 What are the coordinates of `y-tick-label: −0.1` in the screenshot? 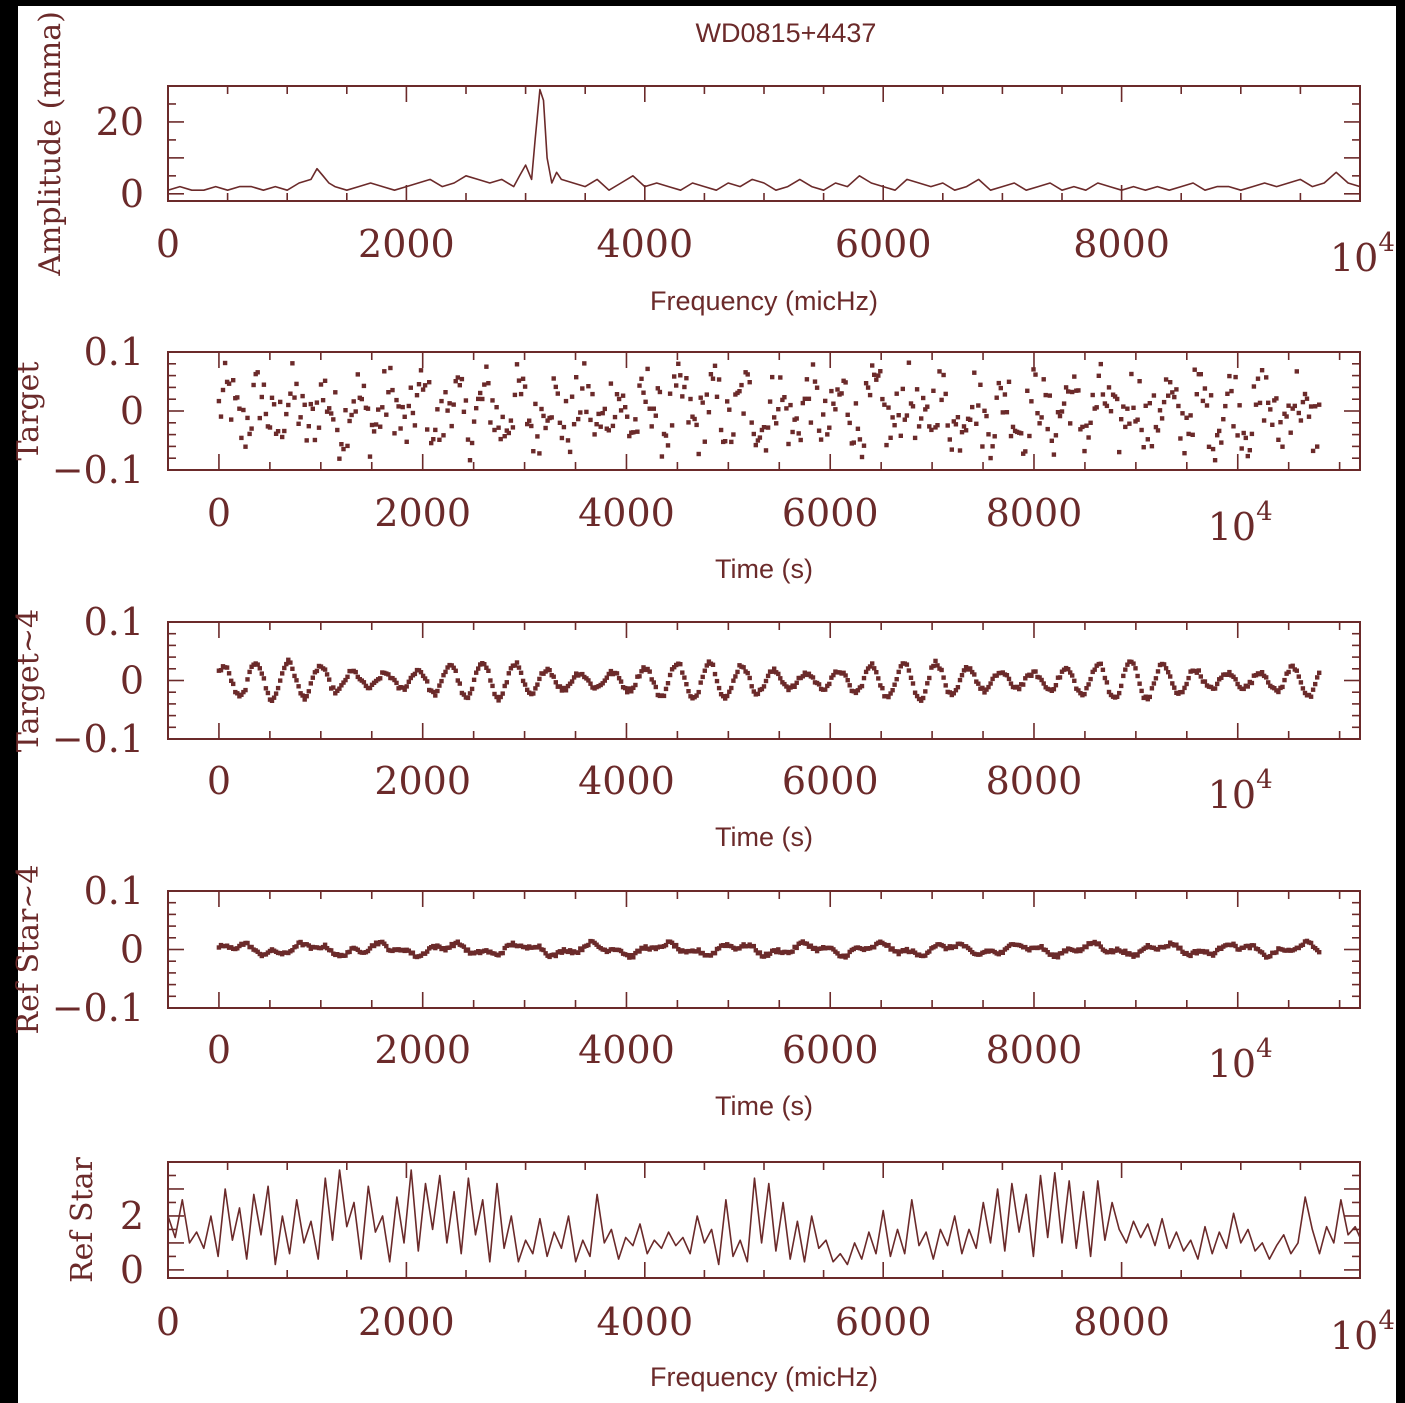 It's located at (98, 1008).